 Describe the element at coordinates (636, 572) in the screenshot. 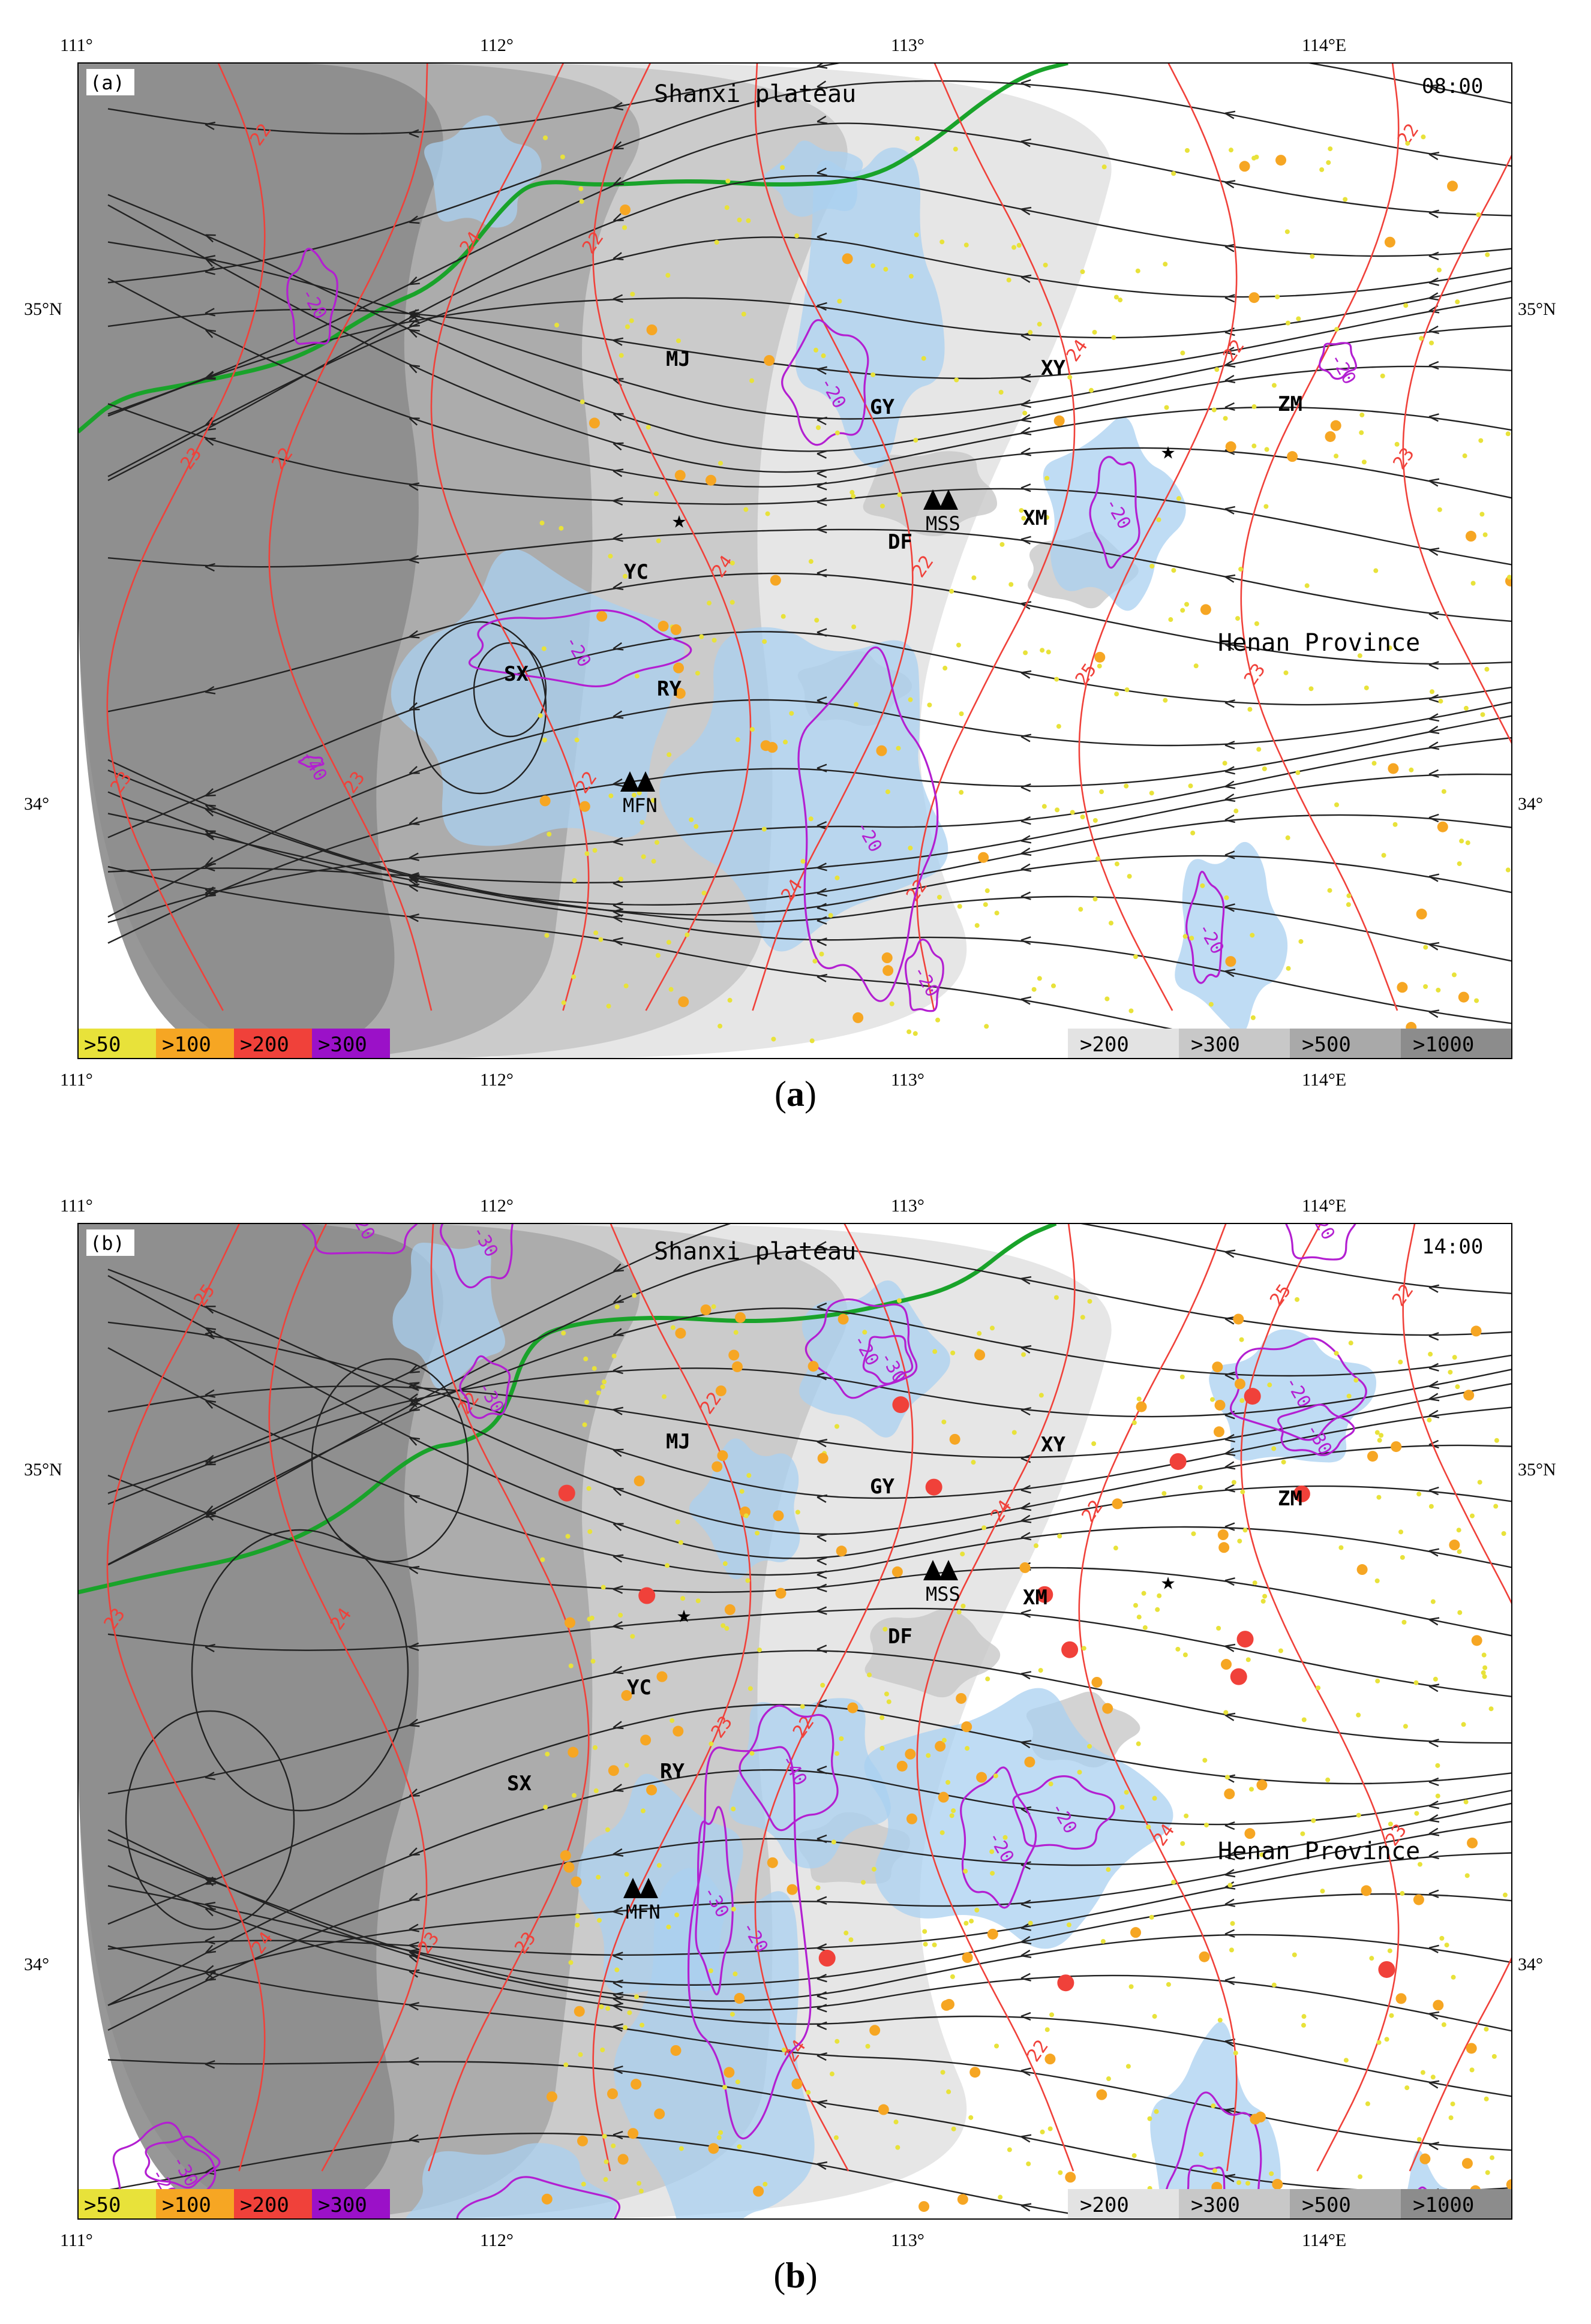

I see `panel-a-station-yc: YC` at that location.